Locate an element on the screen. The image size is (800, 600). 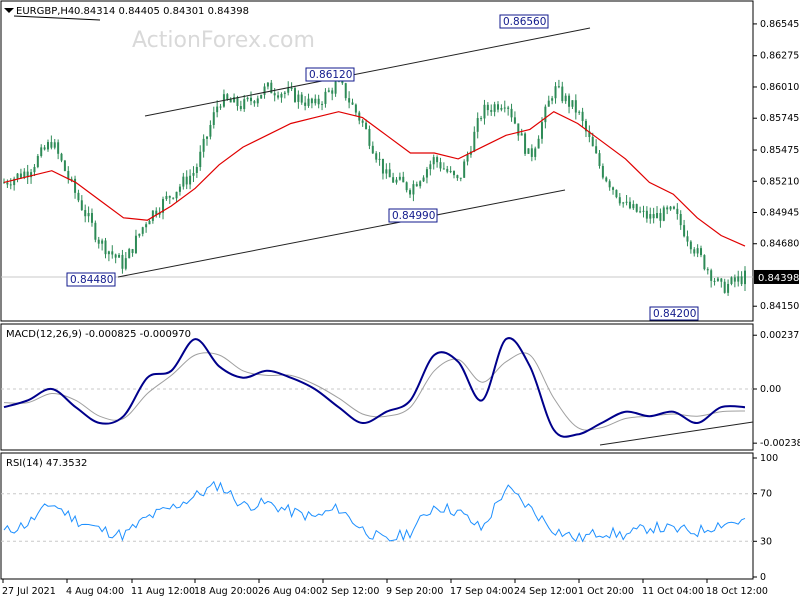
dropdown-arrow-icon is located at coordinates (9, 10).